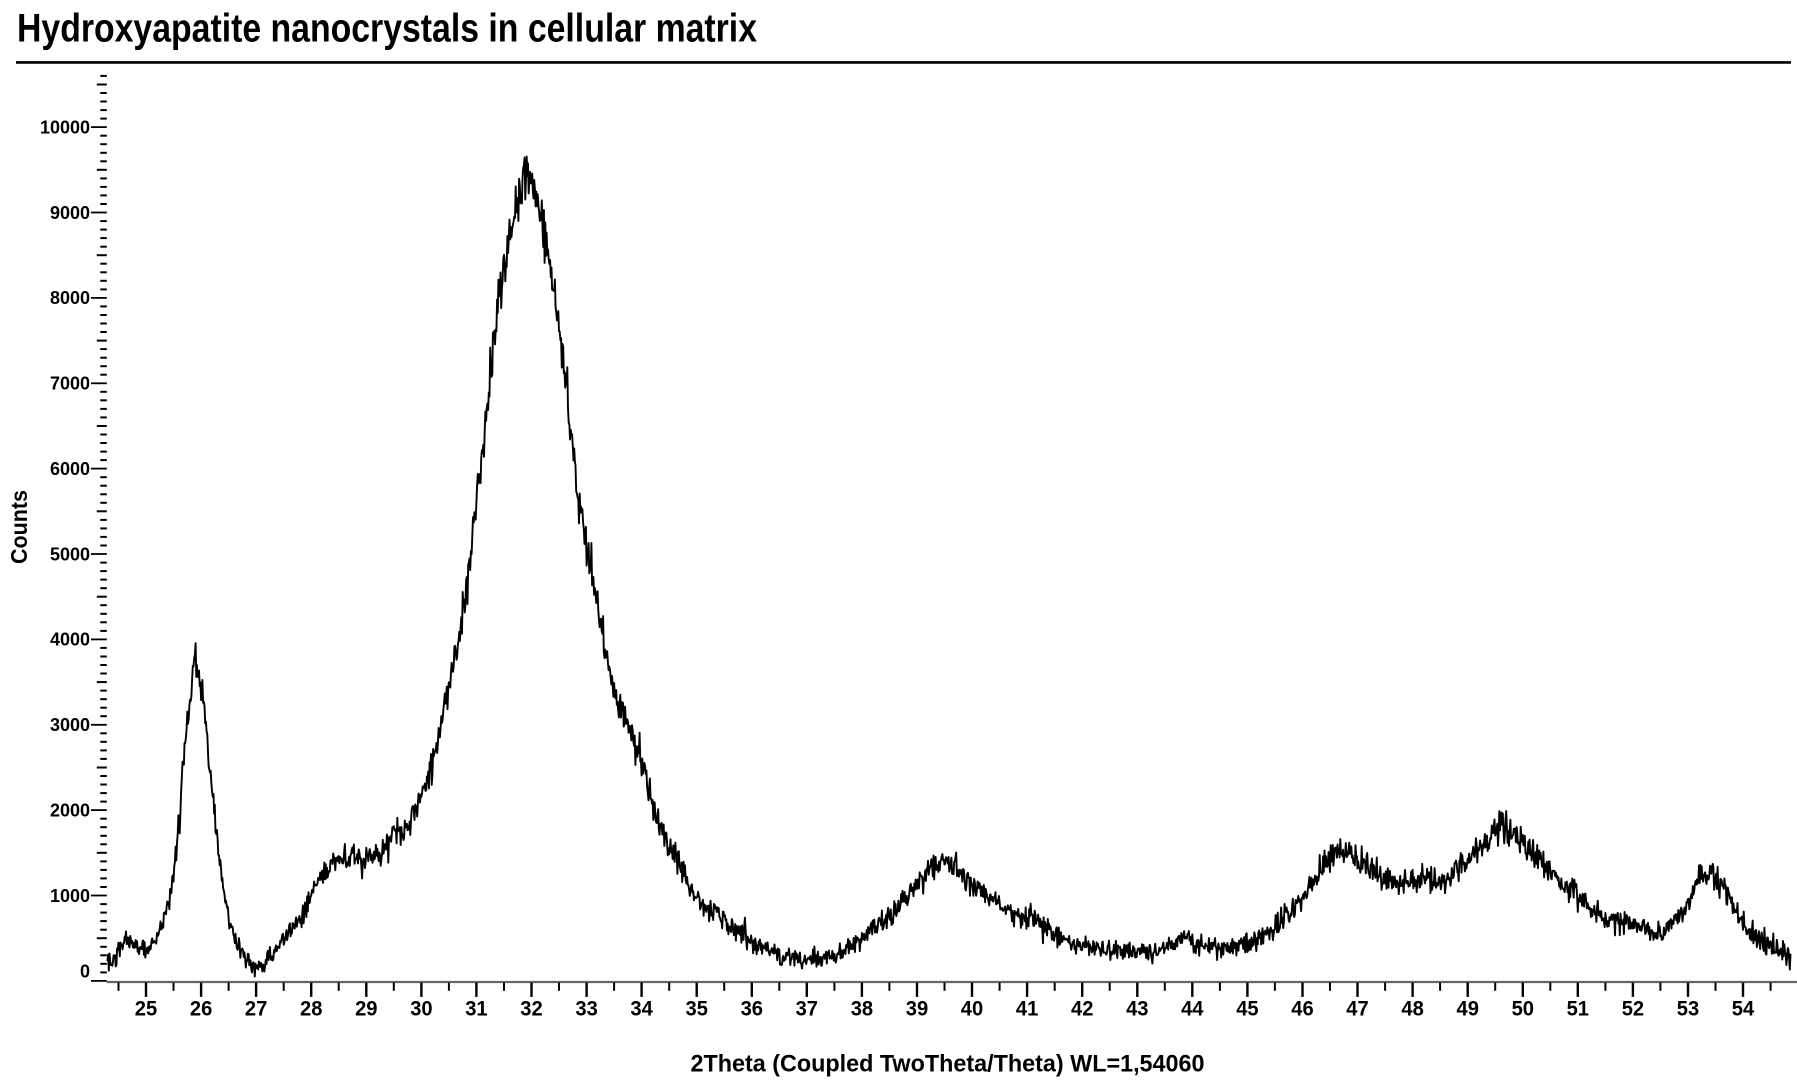 Image resolution: width=1797 pixels, height=1080 pixels. I want to click on svg-text: 39, so click(917, 1008).